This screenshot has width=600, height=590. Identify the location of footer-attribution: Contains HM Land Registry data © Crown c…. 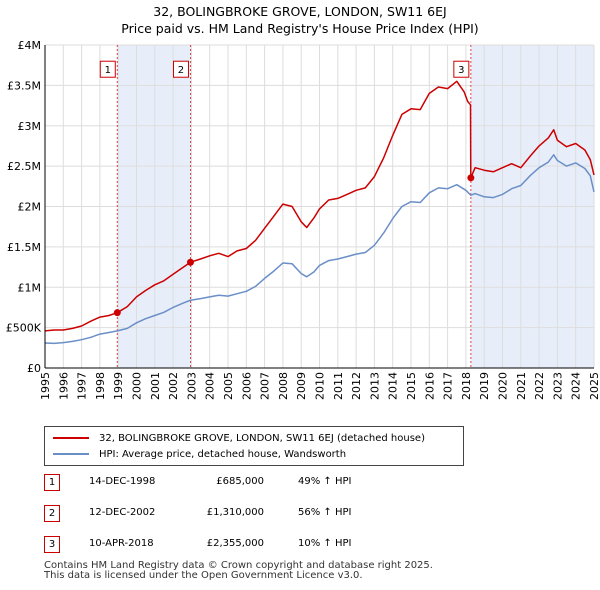
(238, 571).